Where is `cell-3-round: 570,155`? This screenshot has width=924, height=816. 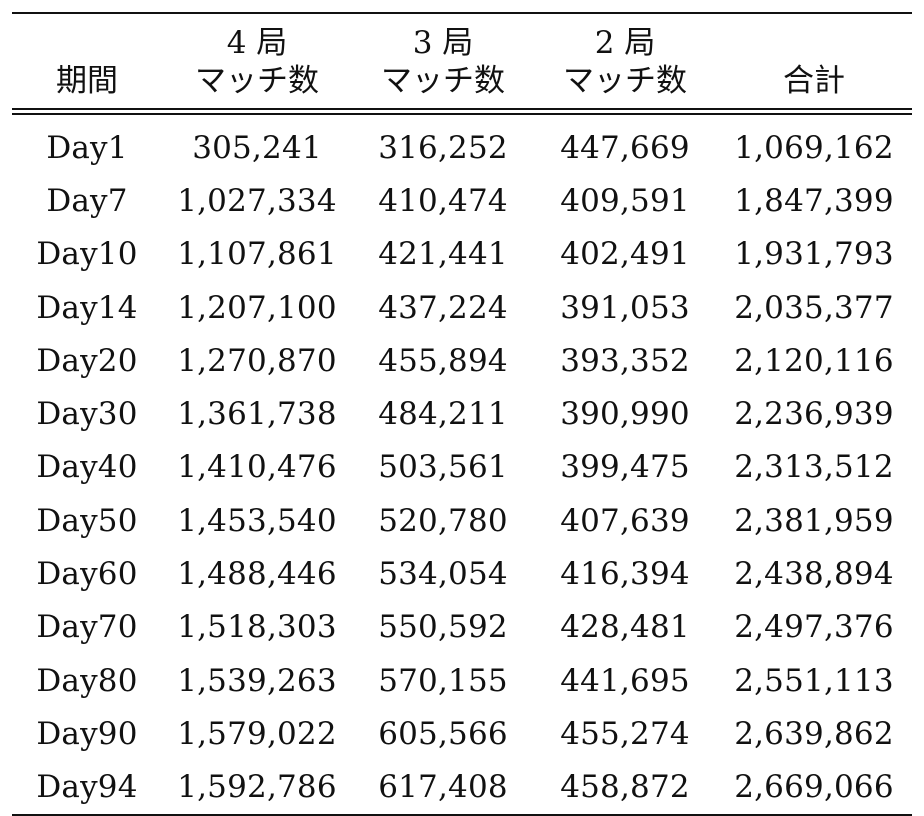
cell-3-round: 570,155 is located at coordinates (443, 680).